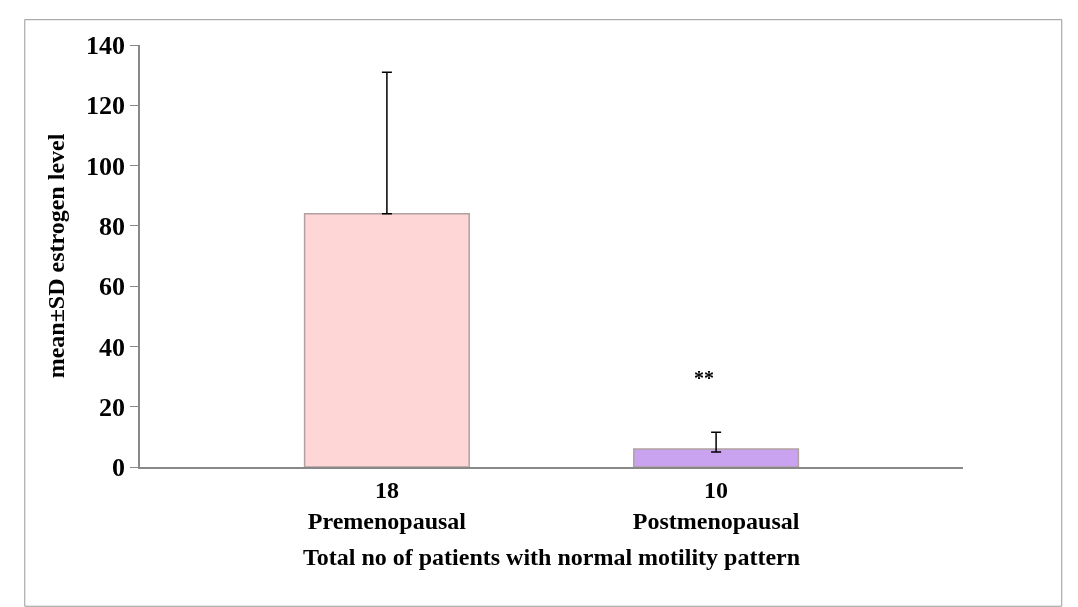 The width and height of the screenshot is (1078, 607). Describe the element at coordinates (704, 378) in the screenshot. I see `annotation: **` at that location.